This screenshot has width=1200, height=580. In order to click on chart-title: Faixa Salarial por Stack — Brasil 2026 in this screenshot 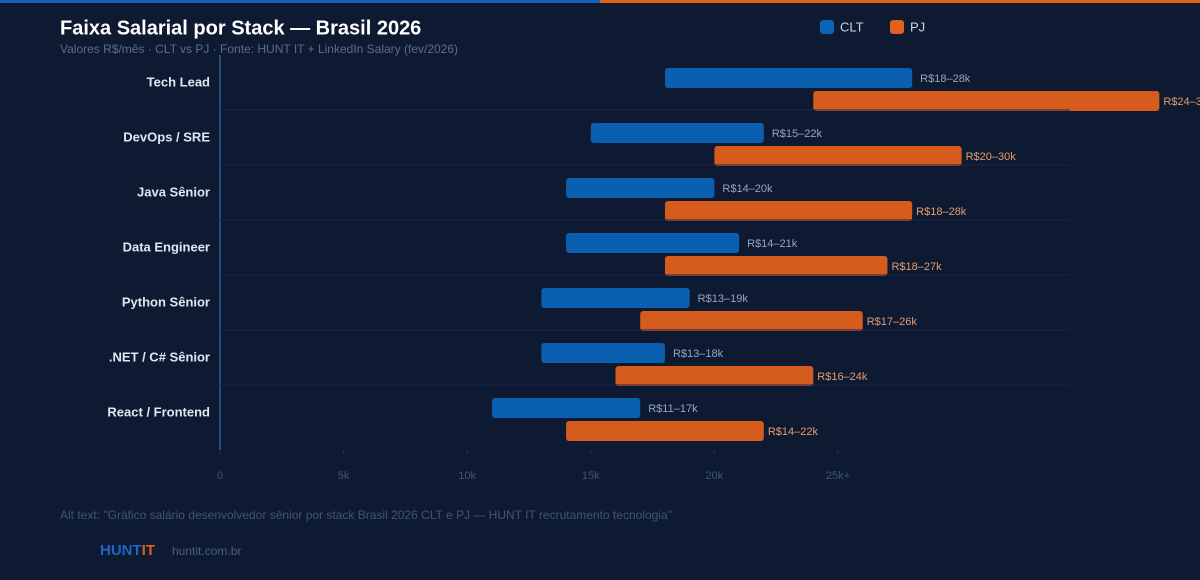, I will do `click(240, 28)`.